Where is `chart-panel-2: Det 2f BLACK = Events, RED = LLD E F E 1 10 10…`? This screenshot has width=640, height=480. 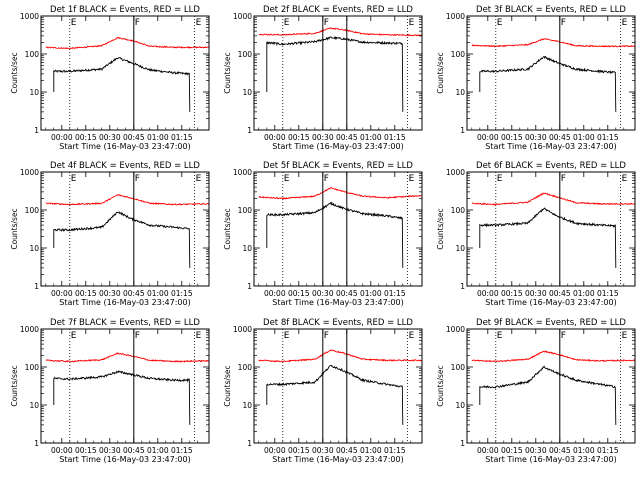
chart-panel-2: Det 2f BLACK = Events, RED = LLD E F E 1 10 10… is located at coordinates (323, 78).